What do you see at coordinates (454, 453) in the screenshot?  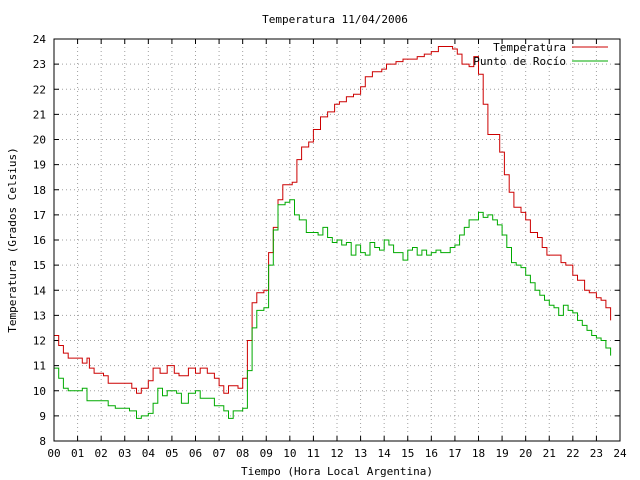 I see `x-tick-label: 17` at bounding box center [454, 453].